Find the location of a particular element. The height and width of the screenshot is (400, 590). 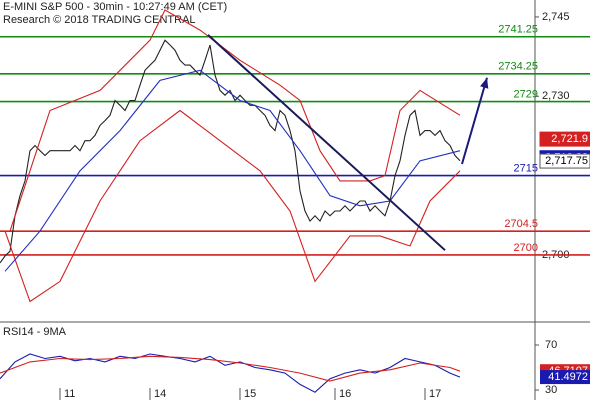

rsi-tag-label: 41.4972 is located at coordinates (568, 377).